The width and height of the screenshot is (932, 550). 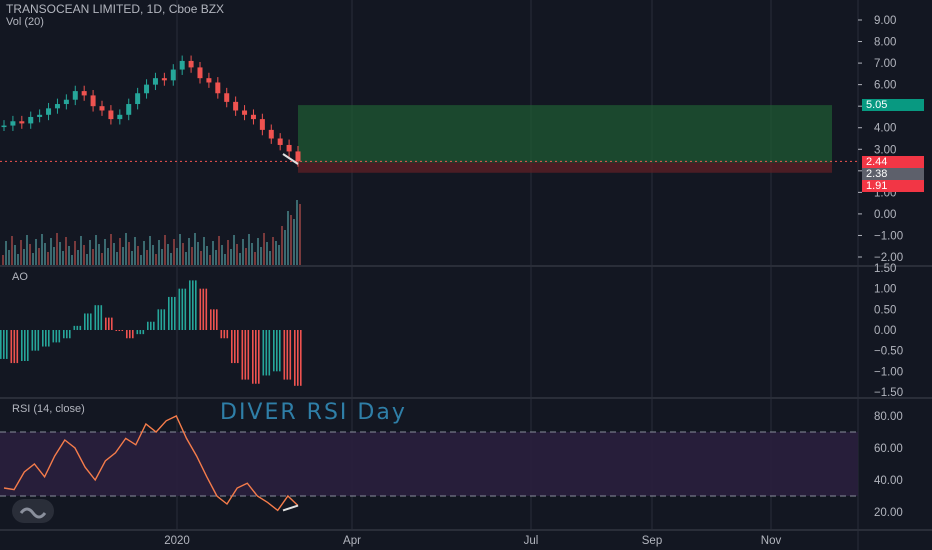 What do you see at coordinates (652, 541) in the screenshot?
I see `x-axis-label: Sep` at bounding box center [652, 541].